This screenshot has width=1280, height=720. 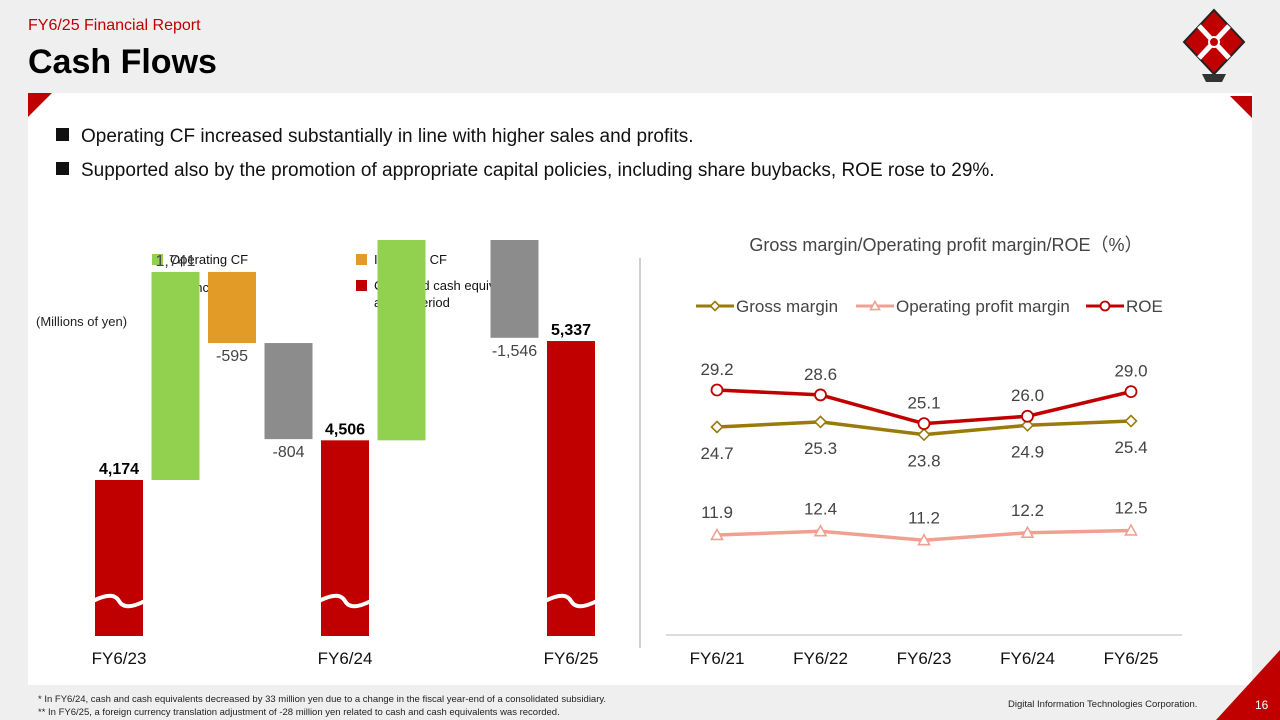 I want to click on x-tick-label: FY6/25, so click(x=1131, y=658).